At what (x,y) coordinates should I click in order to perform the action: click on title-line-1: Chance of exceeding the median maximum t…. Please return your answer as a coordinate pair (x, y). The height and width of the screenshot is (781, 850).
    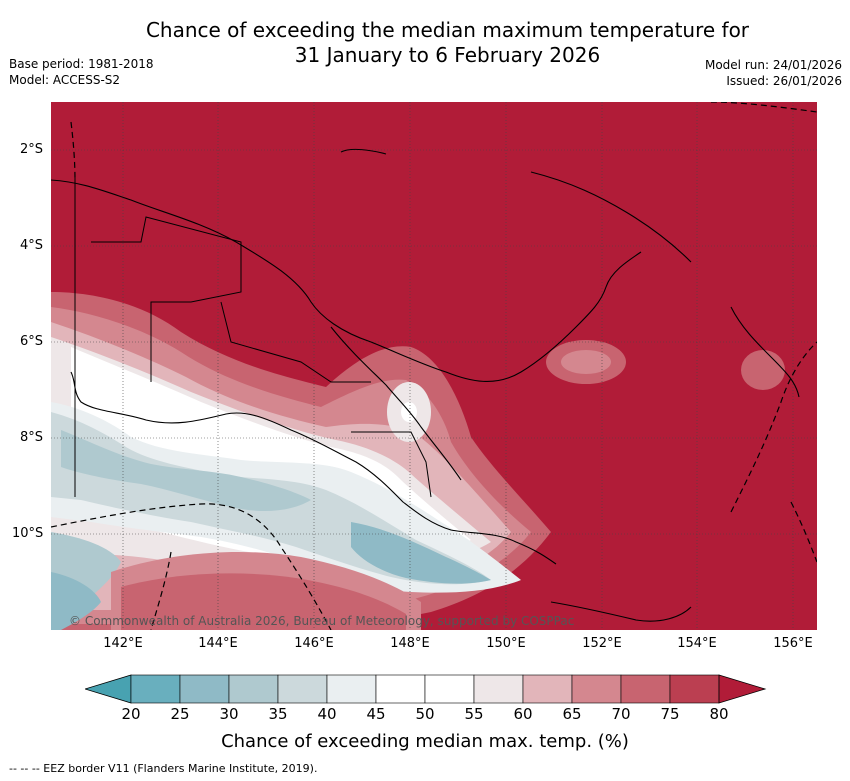
    Looking at the image, I should click on (447, 30).